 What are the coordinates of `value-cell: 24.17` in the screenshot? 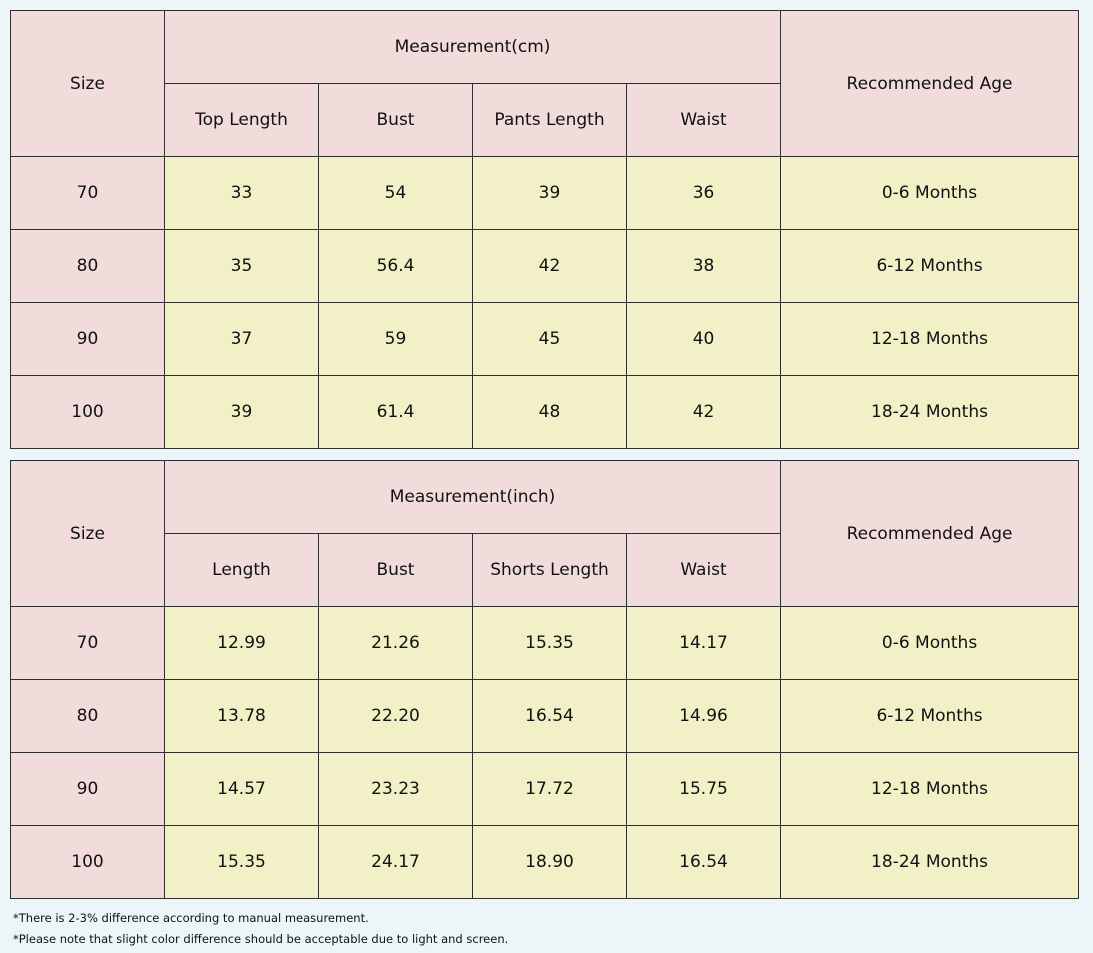 It's located at (395, 862).